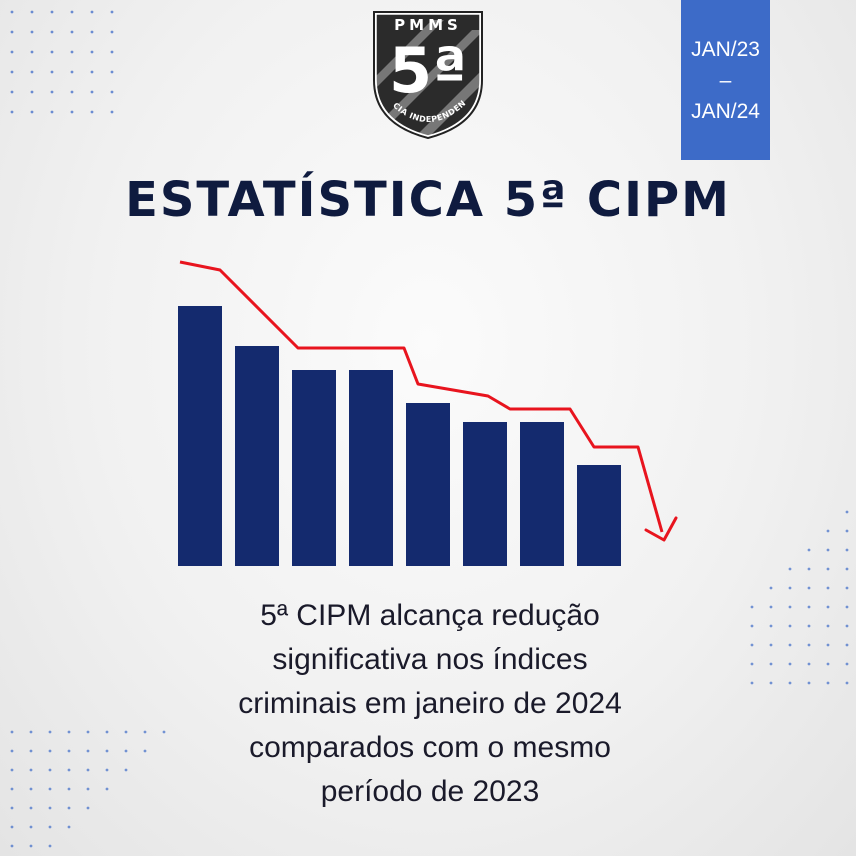  Describe the element at coordinates (725, 111) in the screenshot. I see `date-end: JAN/24` at that location.